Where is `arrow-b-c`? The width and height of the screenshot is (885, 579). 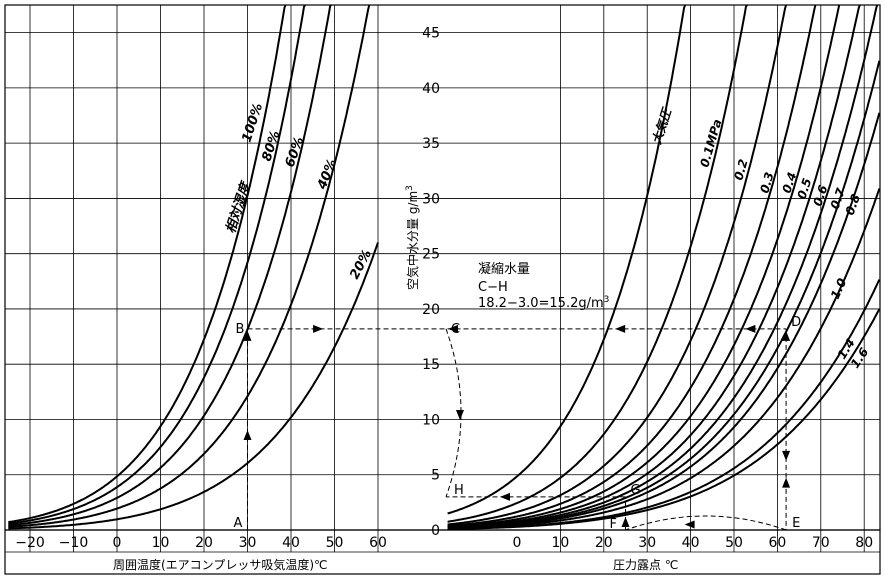 arrow-b-c is located at coordinates (318, 328).